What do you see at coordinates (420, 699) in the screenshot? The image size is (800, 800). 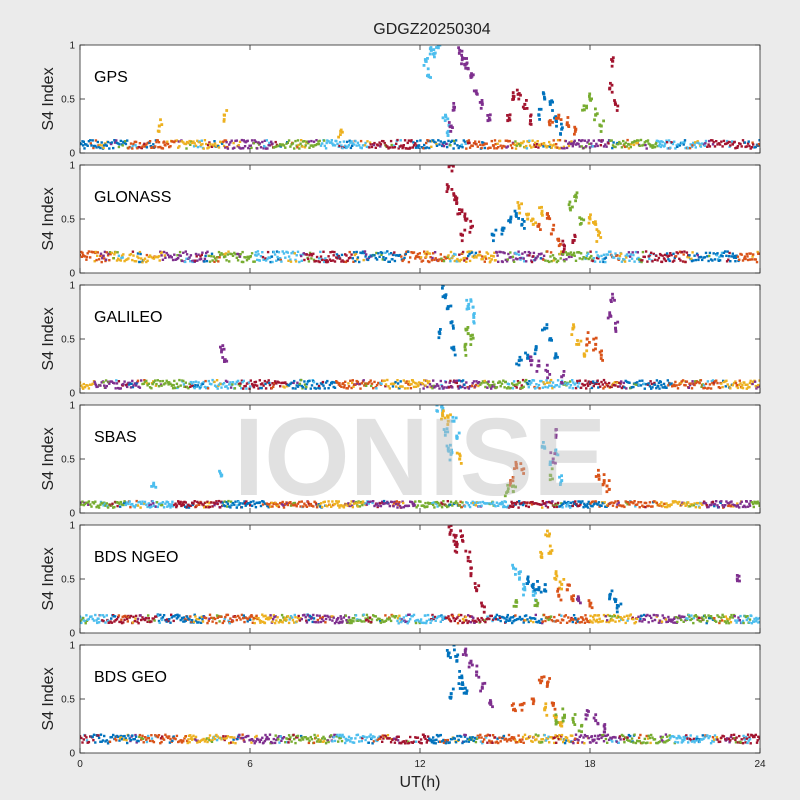 I see `plot-area` at bounding box center [420, 699].